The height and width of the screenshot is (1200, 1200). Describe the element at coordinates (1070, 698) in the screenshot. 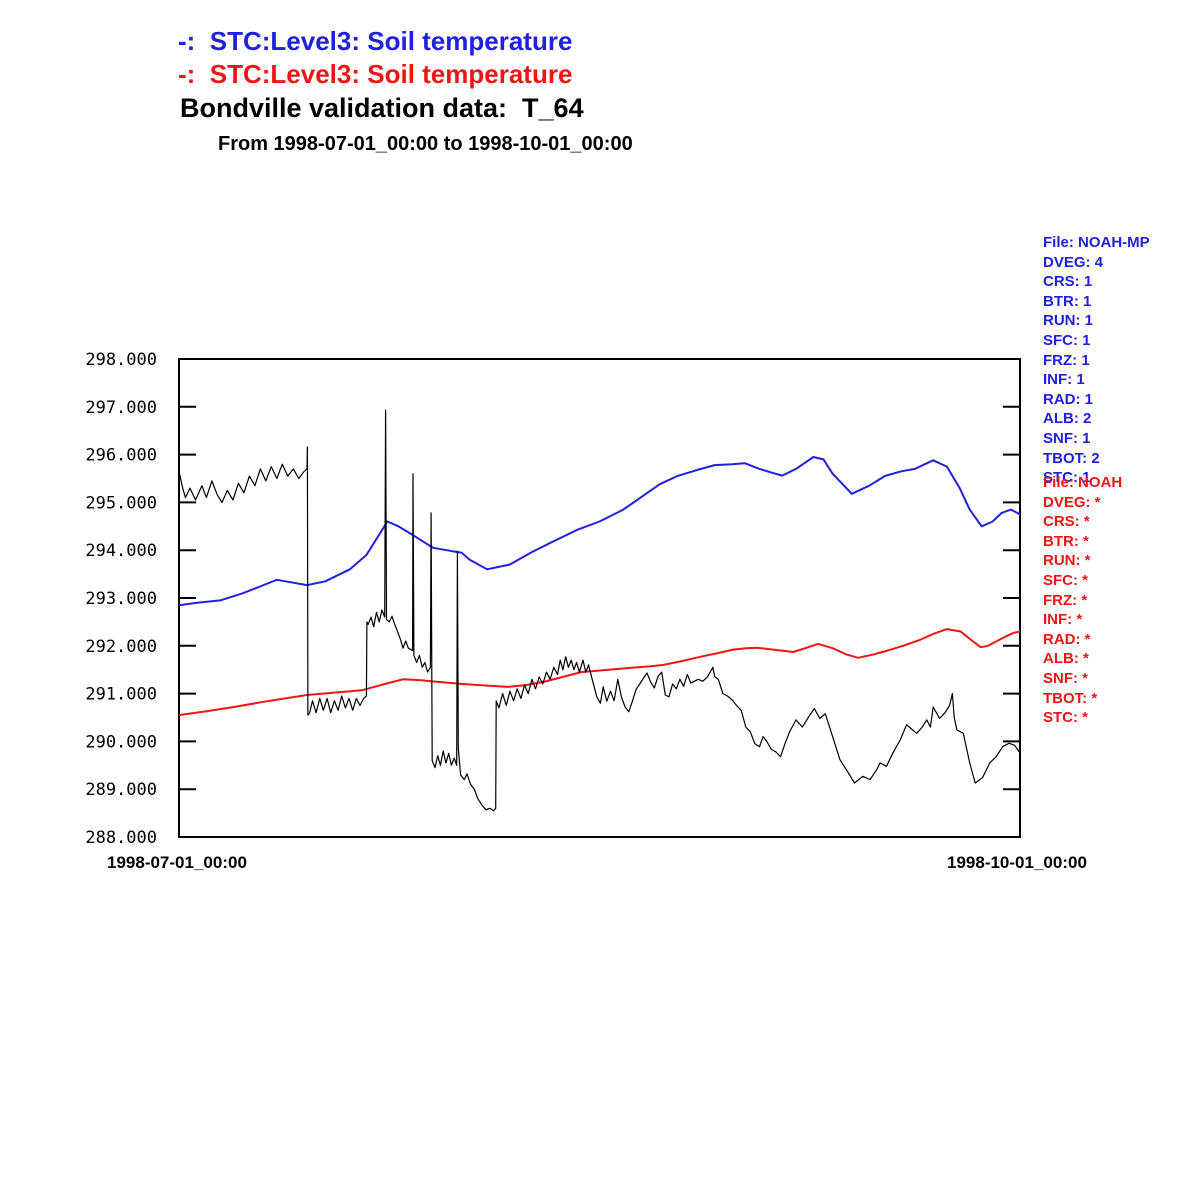

I see `legend-item: TBOT: *` at that location.